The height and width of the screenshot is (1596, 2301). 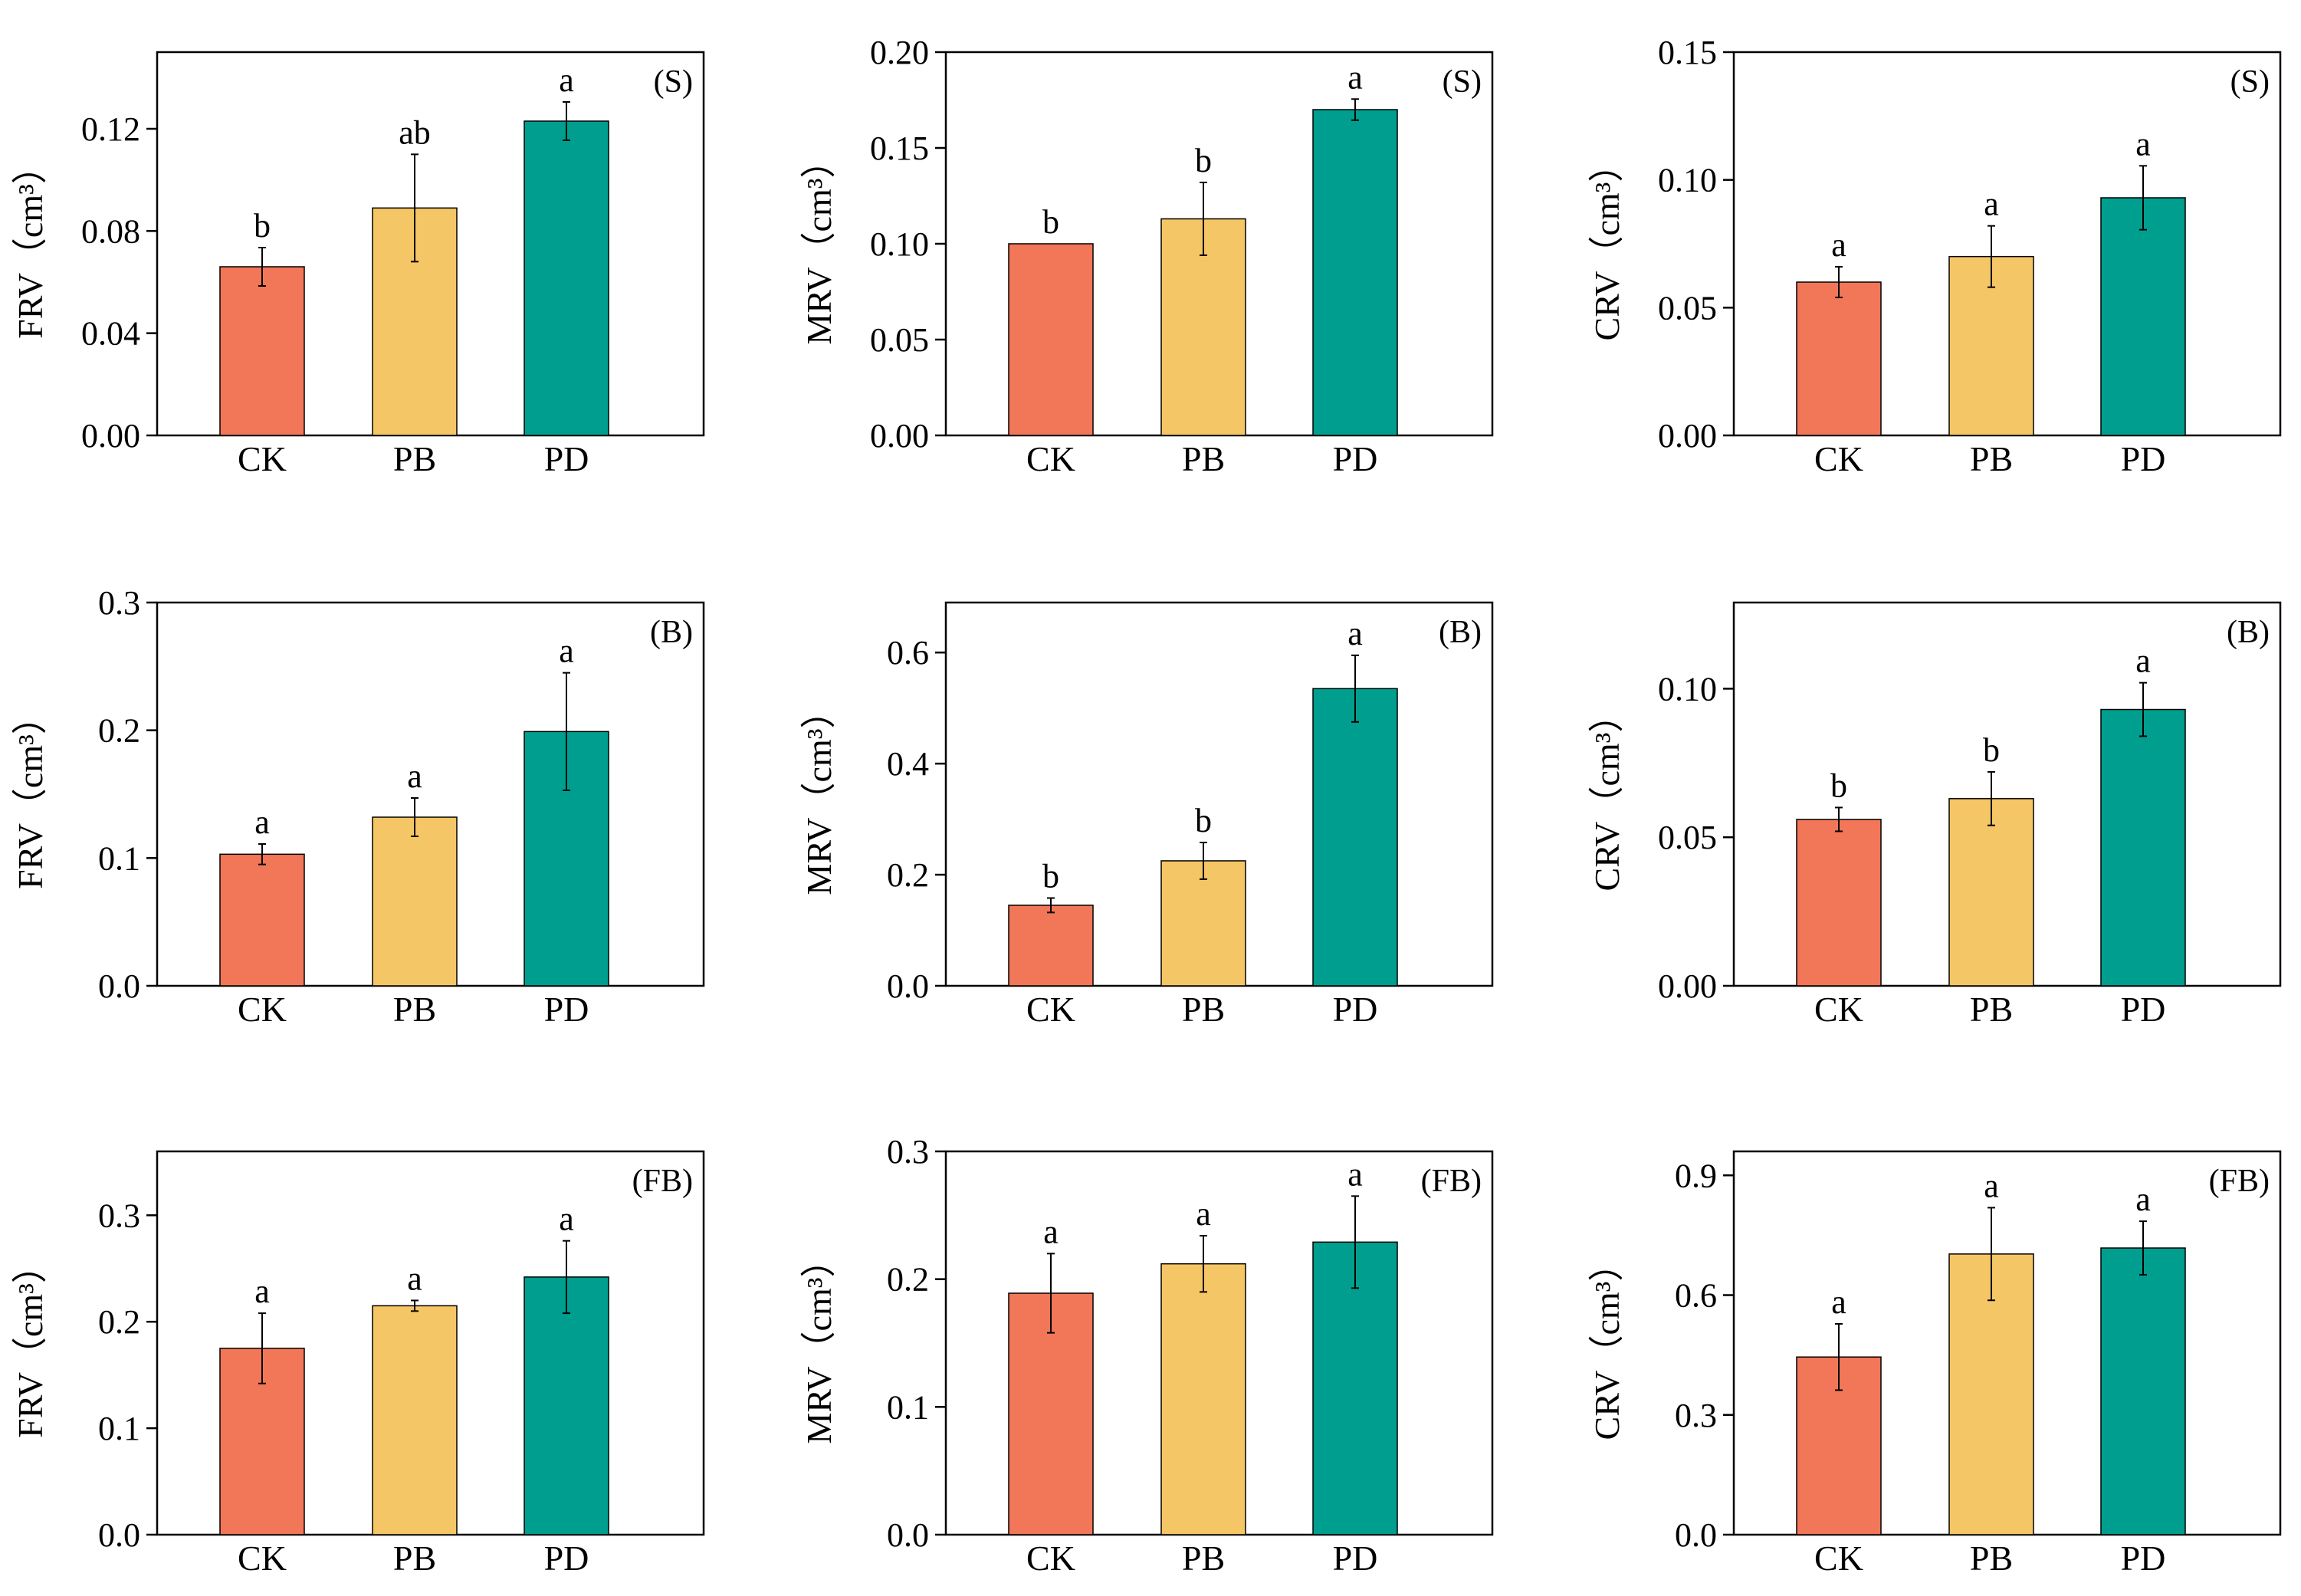 I want to click on y-tick-label: 0.9, so click(x=1696, y=1175).